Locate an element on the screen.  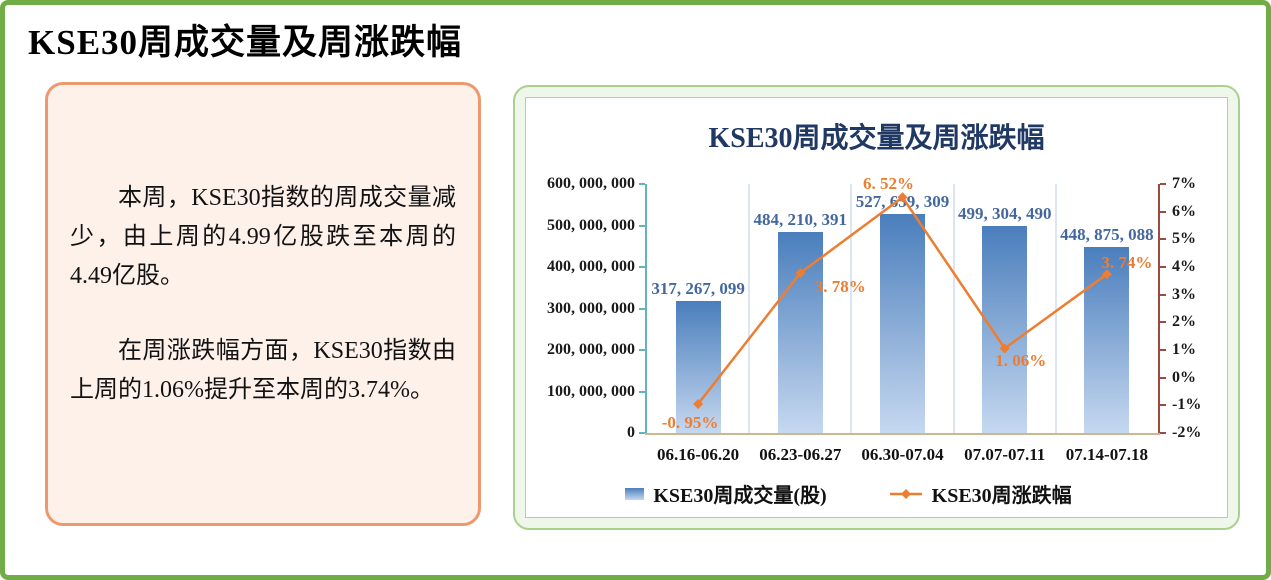
bar-value-label: 448, 875, 088 is located at coordinates (1107, 234).